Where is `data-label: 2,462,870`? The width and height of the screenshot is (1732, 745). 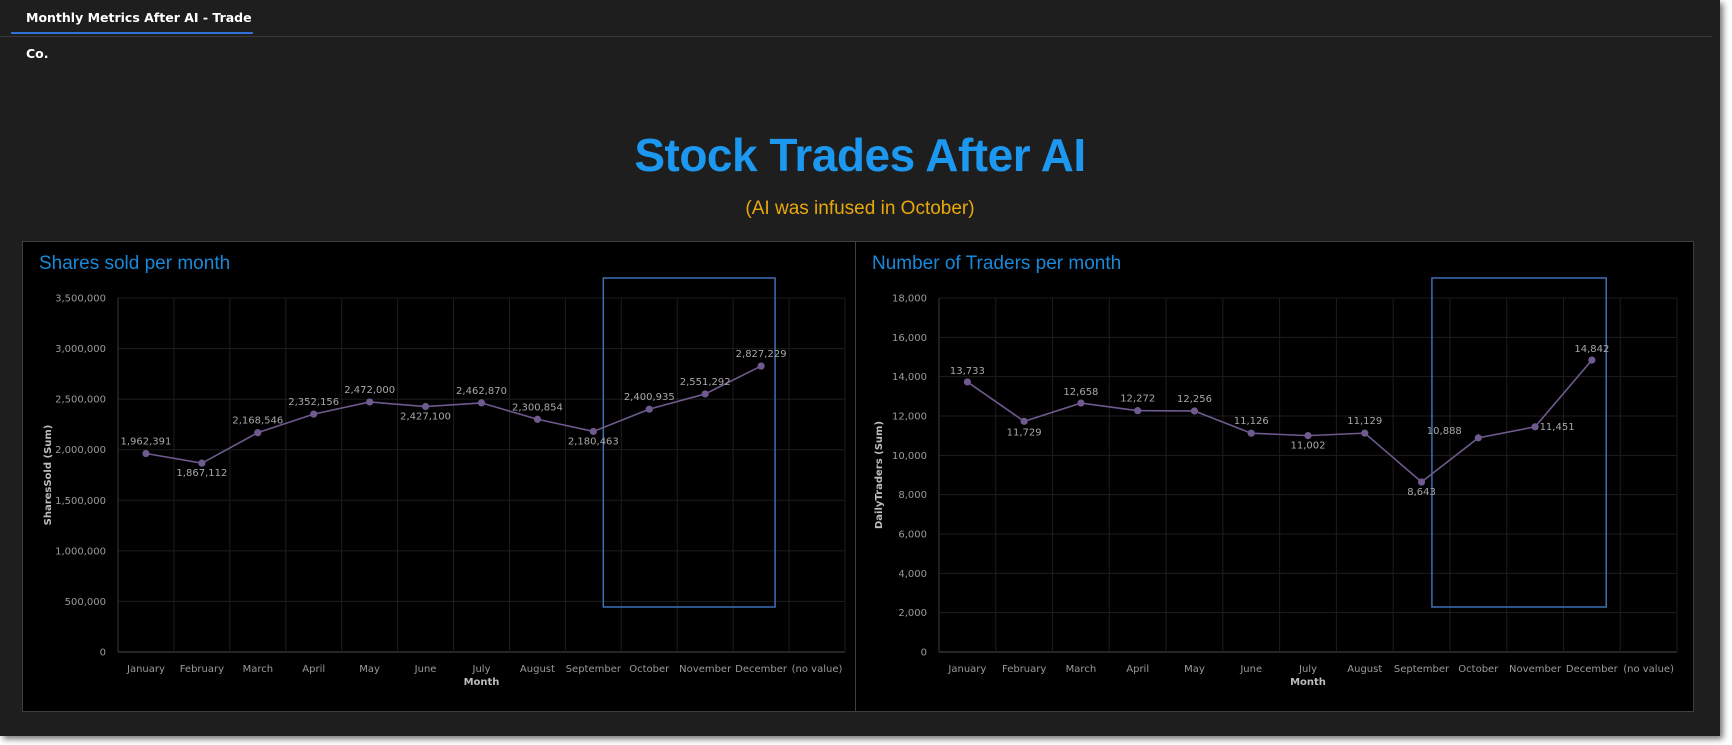 data-label: 2,462,870 is located at coordinates (481, 391).